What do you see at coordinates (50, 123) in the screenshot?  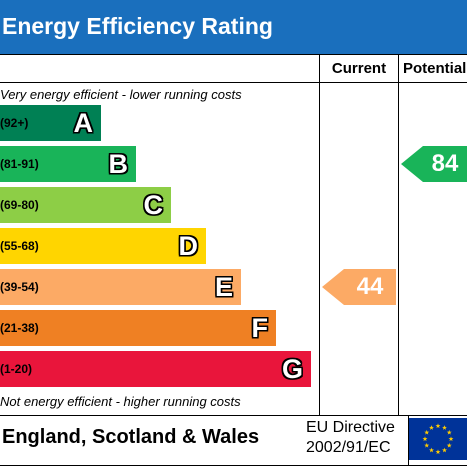 I see `band-a: (92+) A` at bounding box center [50, 123].